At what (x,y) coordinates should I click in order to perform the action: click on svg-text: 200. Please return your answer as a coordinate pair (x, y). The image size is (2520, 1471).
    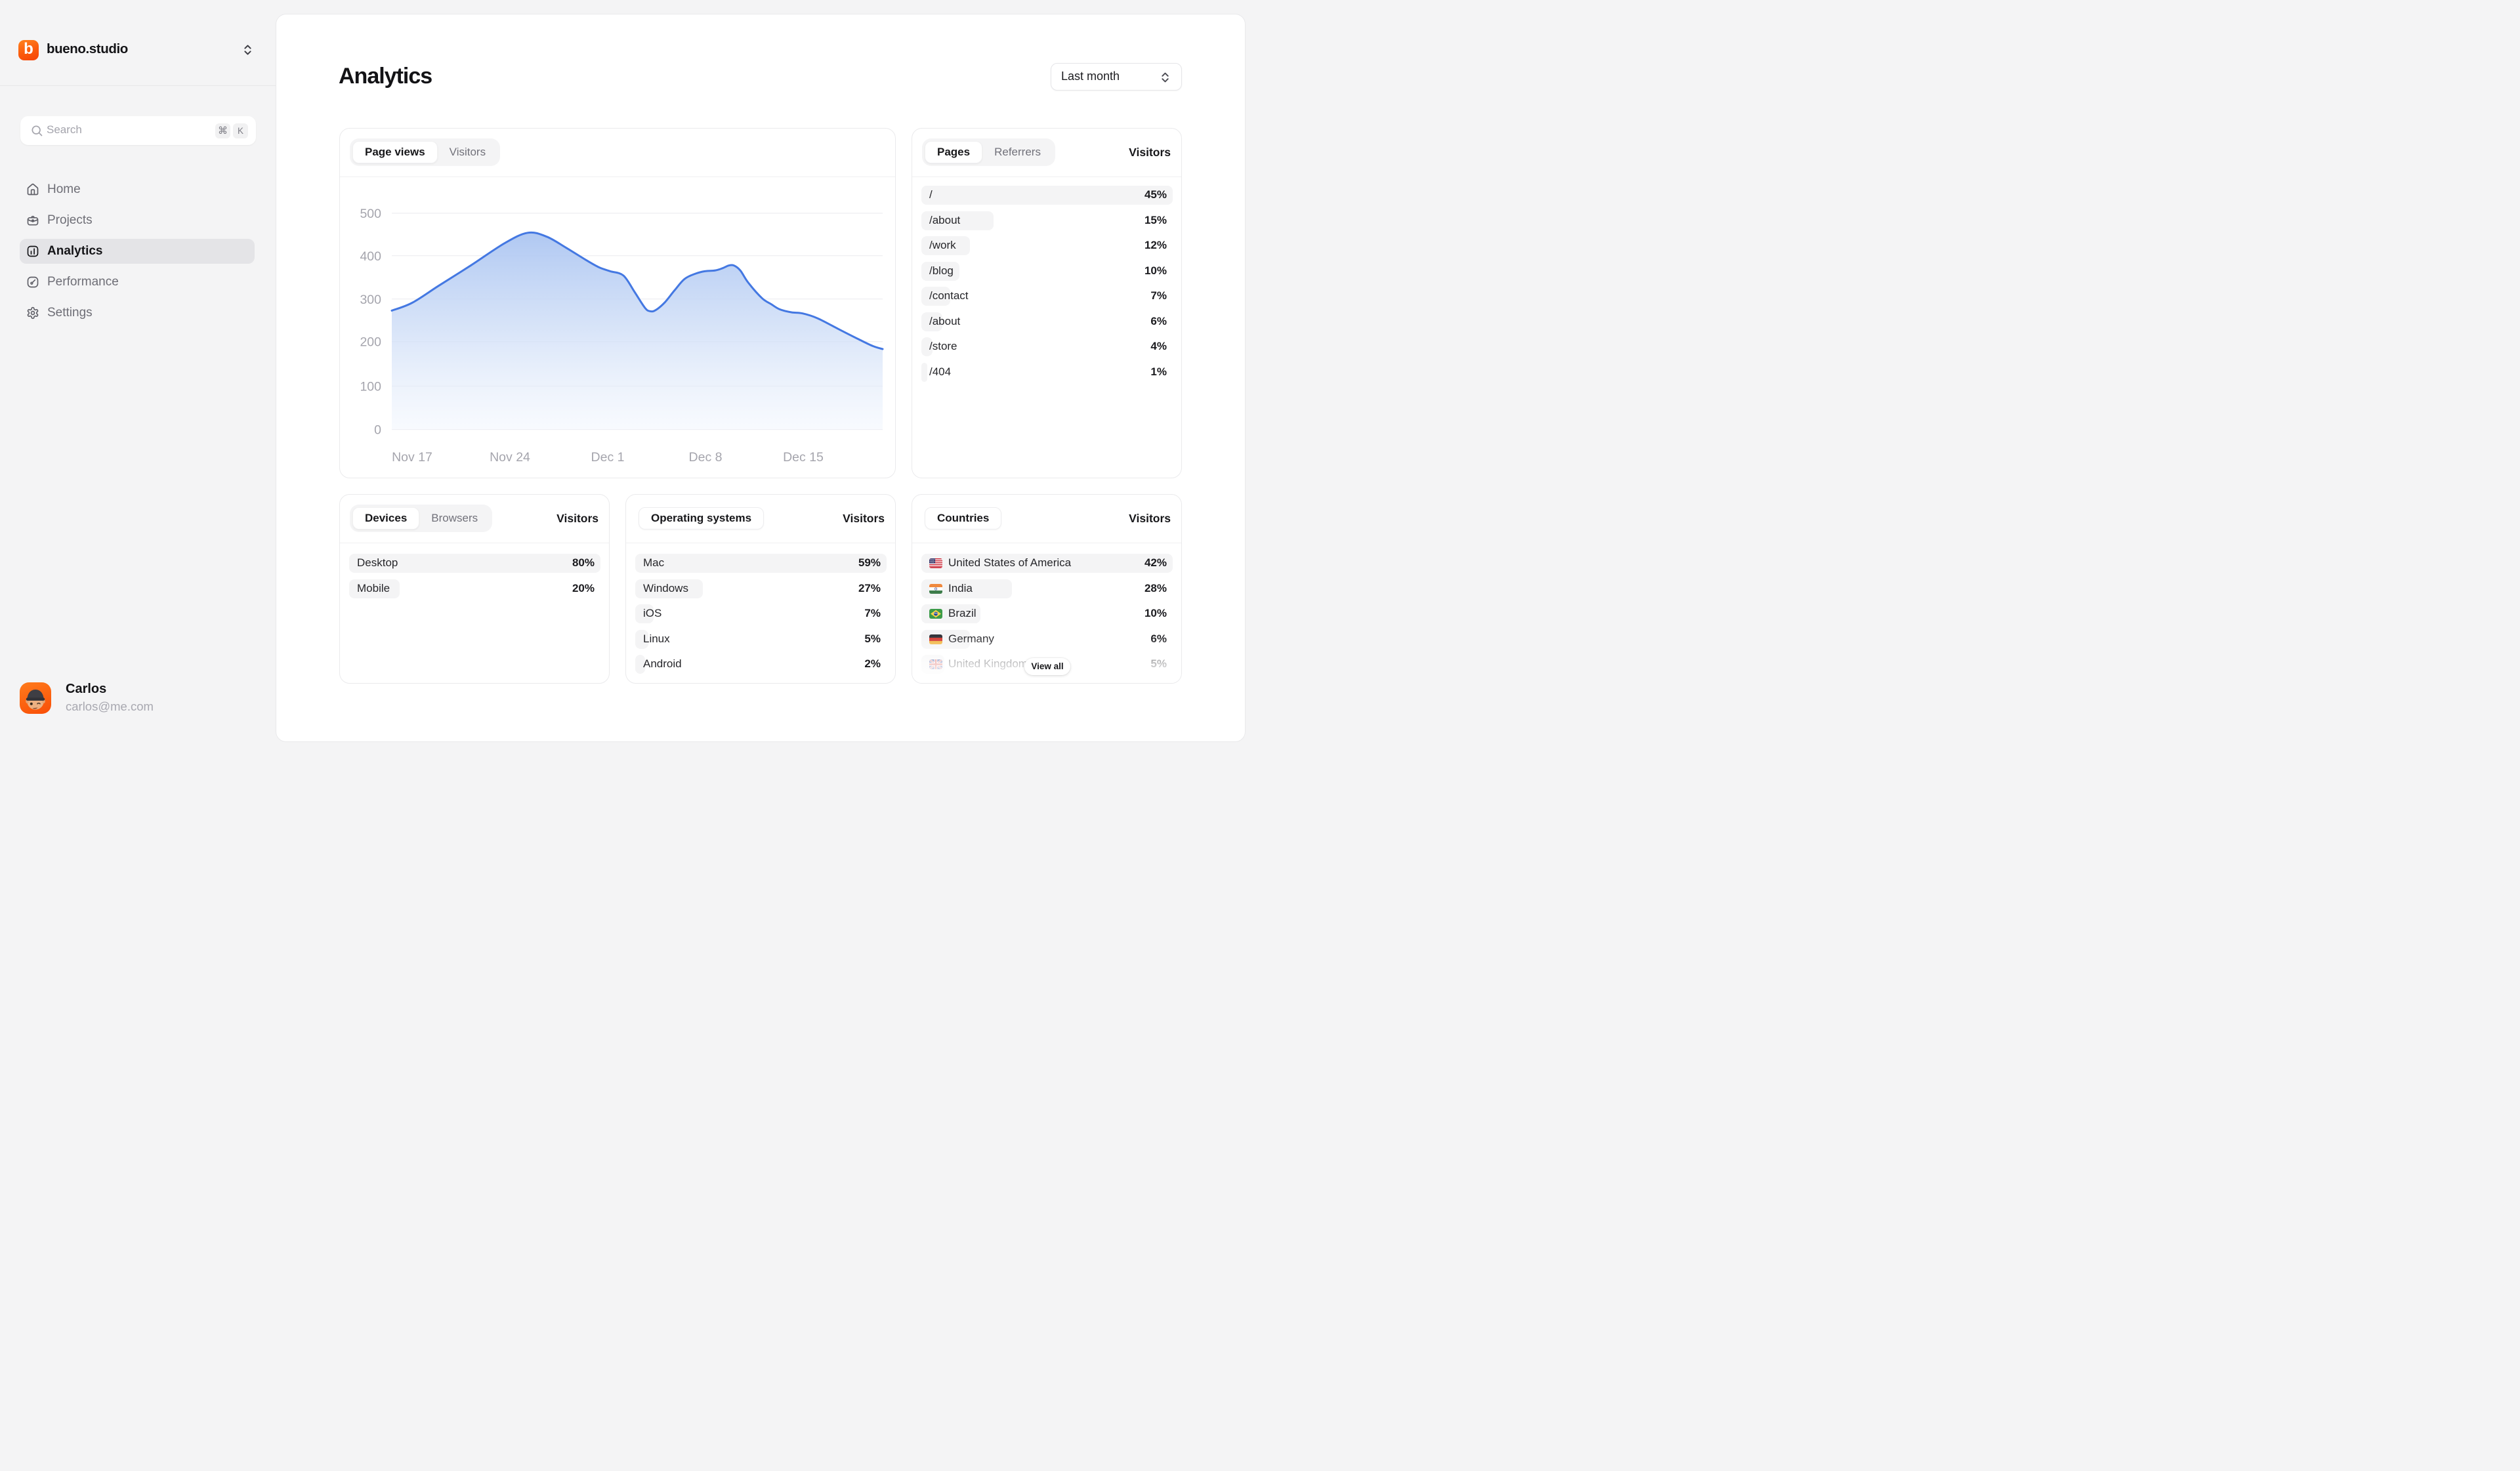
    Looking at the image, I should click on (370, 342).